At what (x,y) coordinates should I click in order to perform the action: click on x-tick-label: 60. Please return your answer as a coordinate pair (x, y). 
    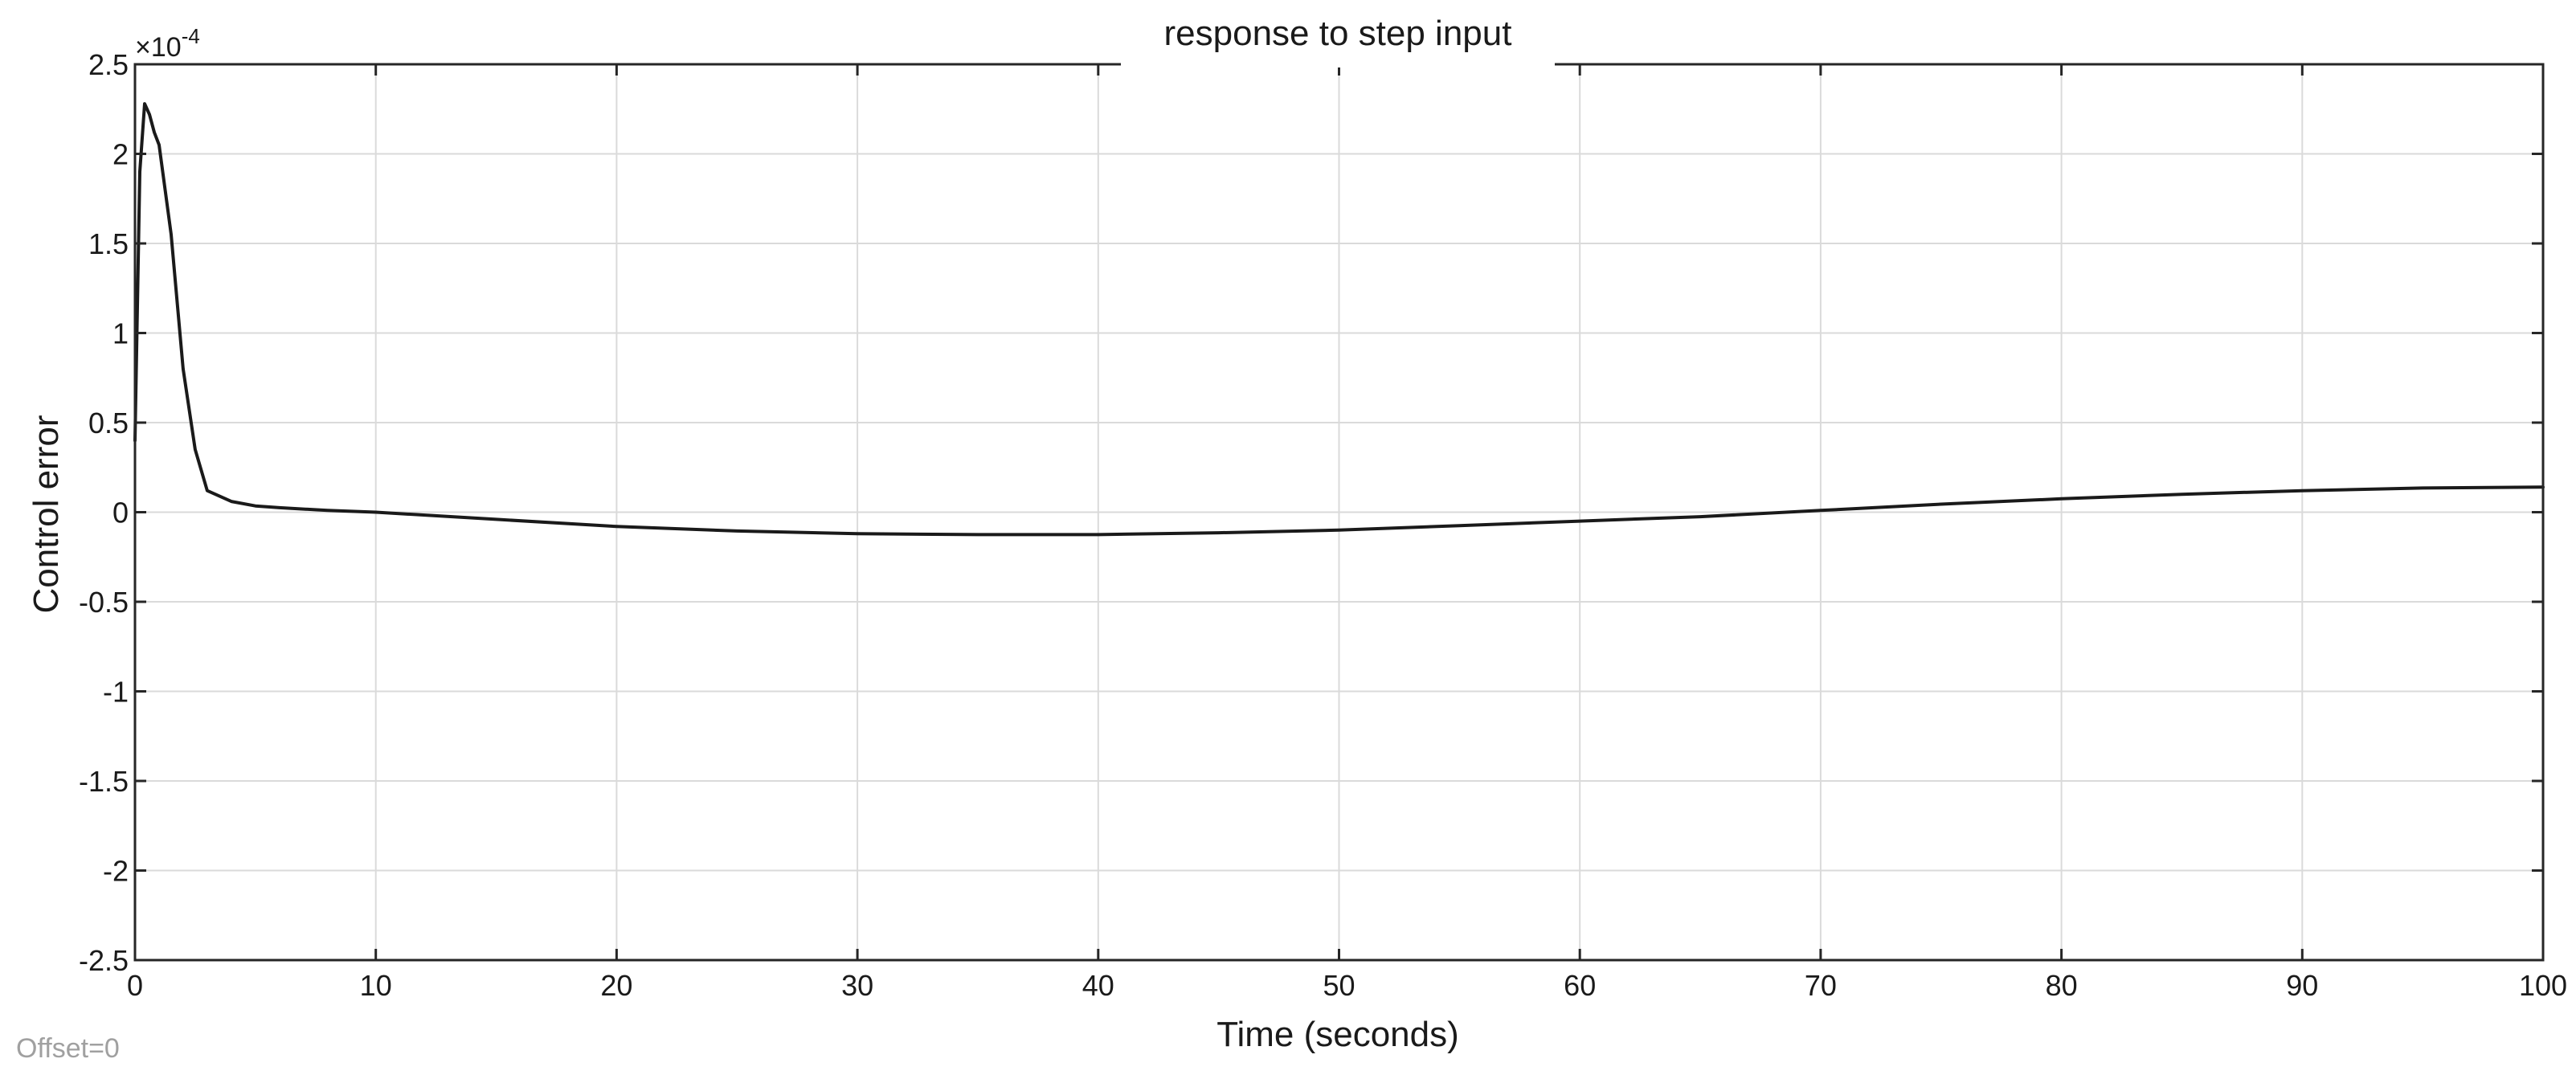
    Looking at the image, I should click on (1580, 986).